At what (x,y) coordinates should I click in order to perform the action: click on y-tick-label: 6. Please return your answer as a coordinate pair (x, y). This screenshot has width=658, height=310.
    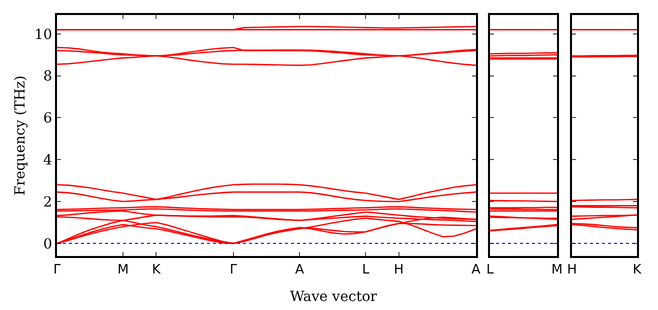
    Looking at the image, I should click on (47, 118).